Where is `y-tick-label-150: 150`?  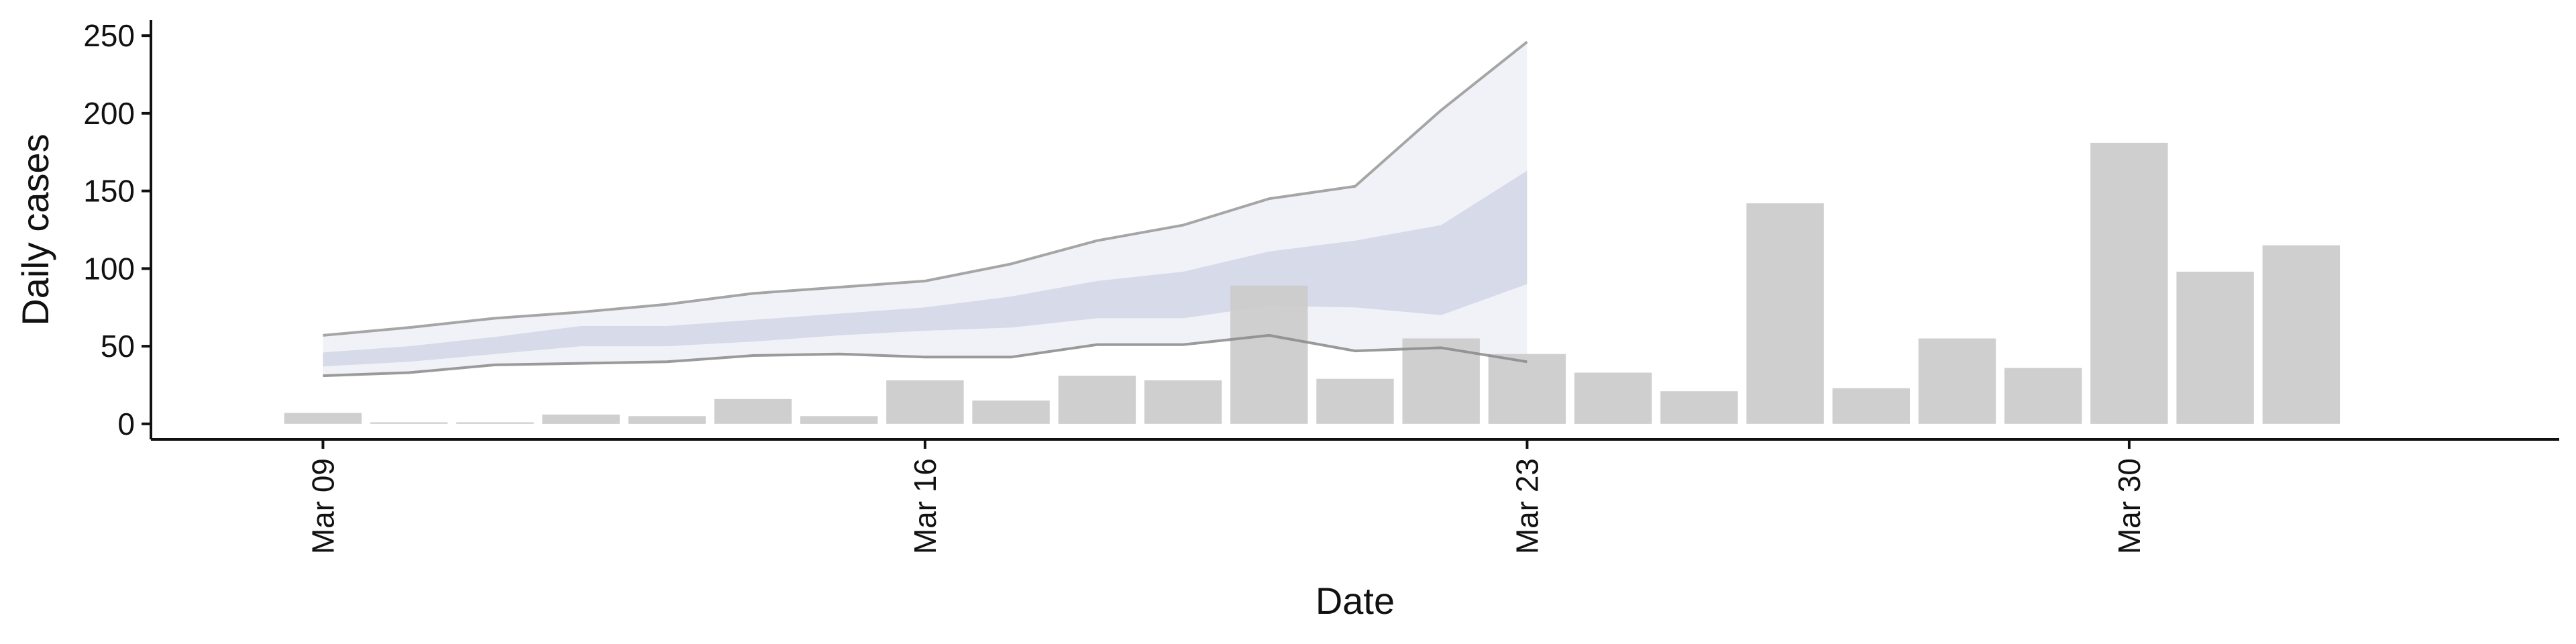
y-tick-label-150: 150 is located at coordinates (109, 191).